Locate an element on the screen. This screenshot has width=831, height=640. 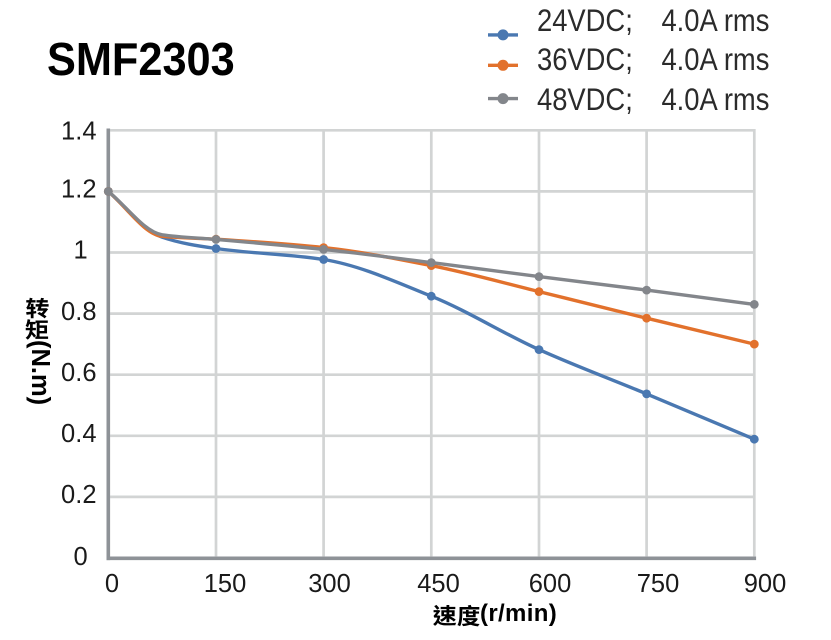
svg-text: 1.2 is located at coordinates (78, 190).